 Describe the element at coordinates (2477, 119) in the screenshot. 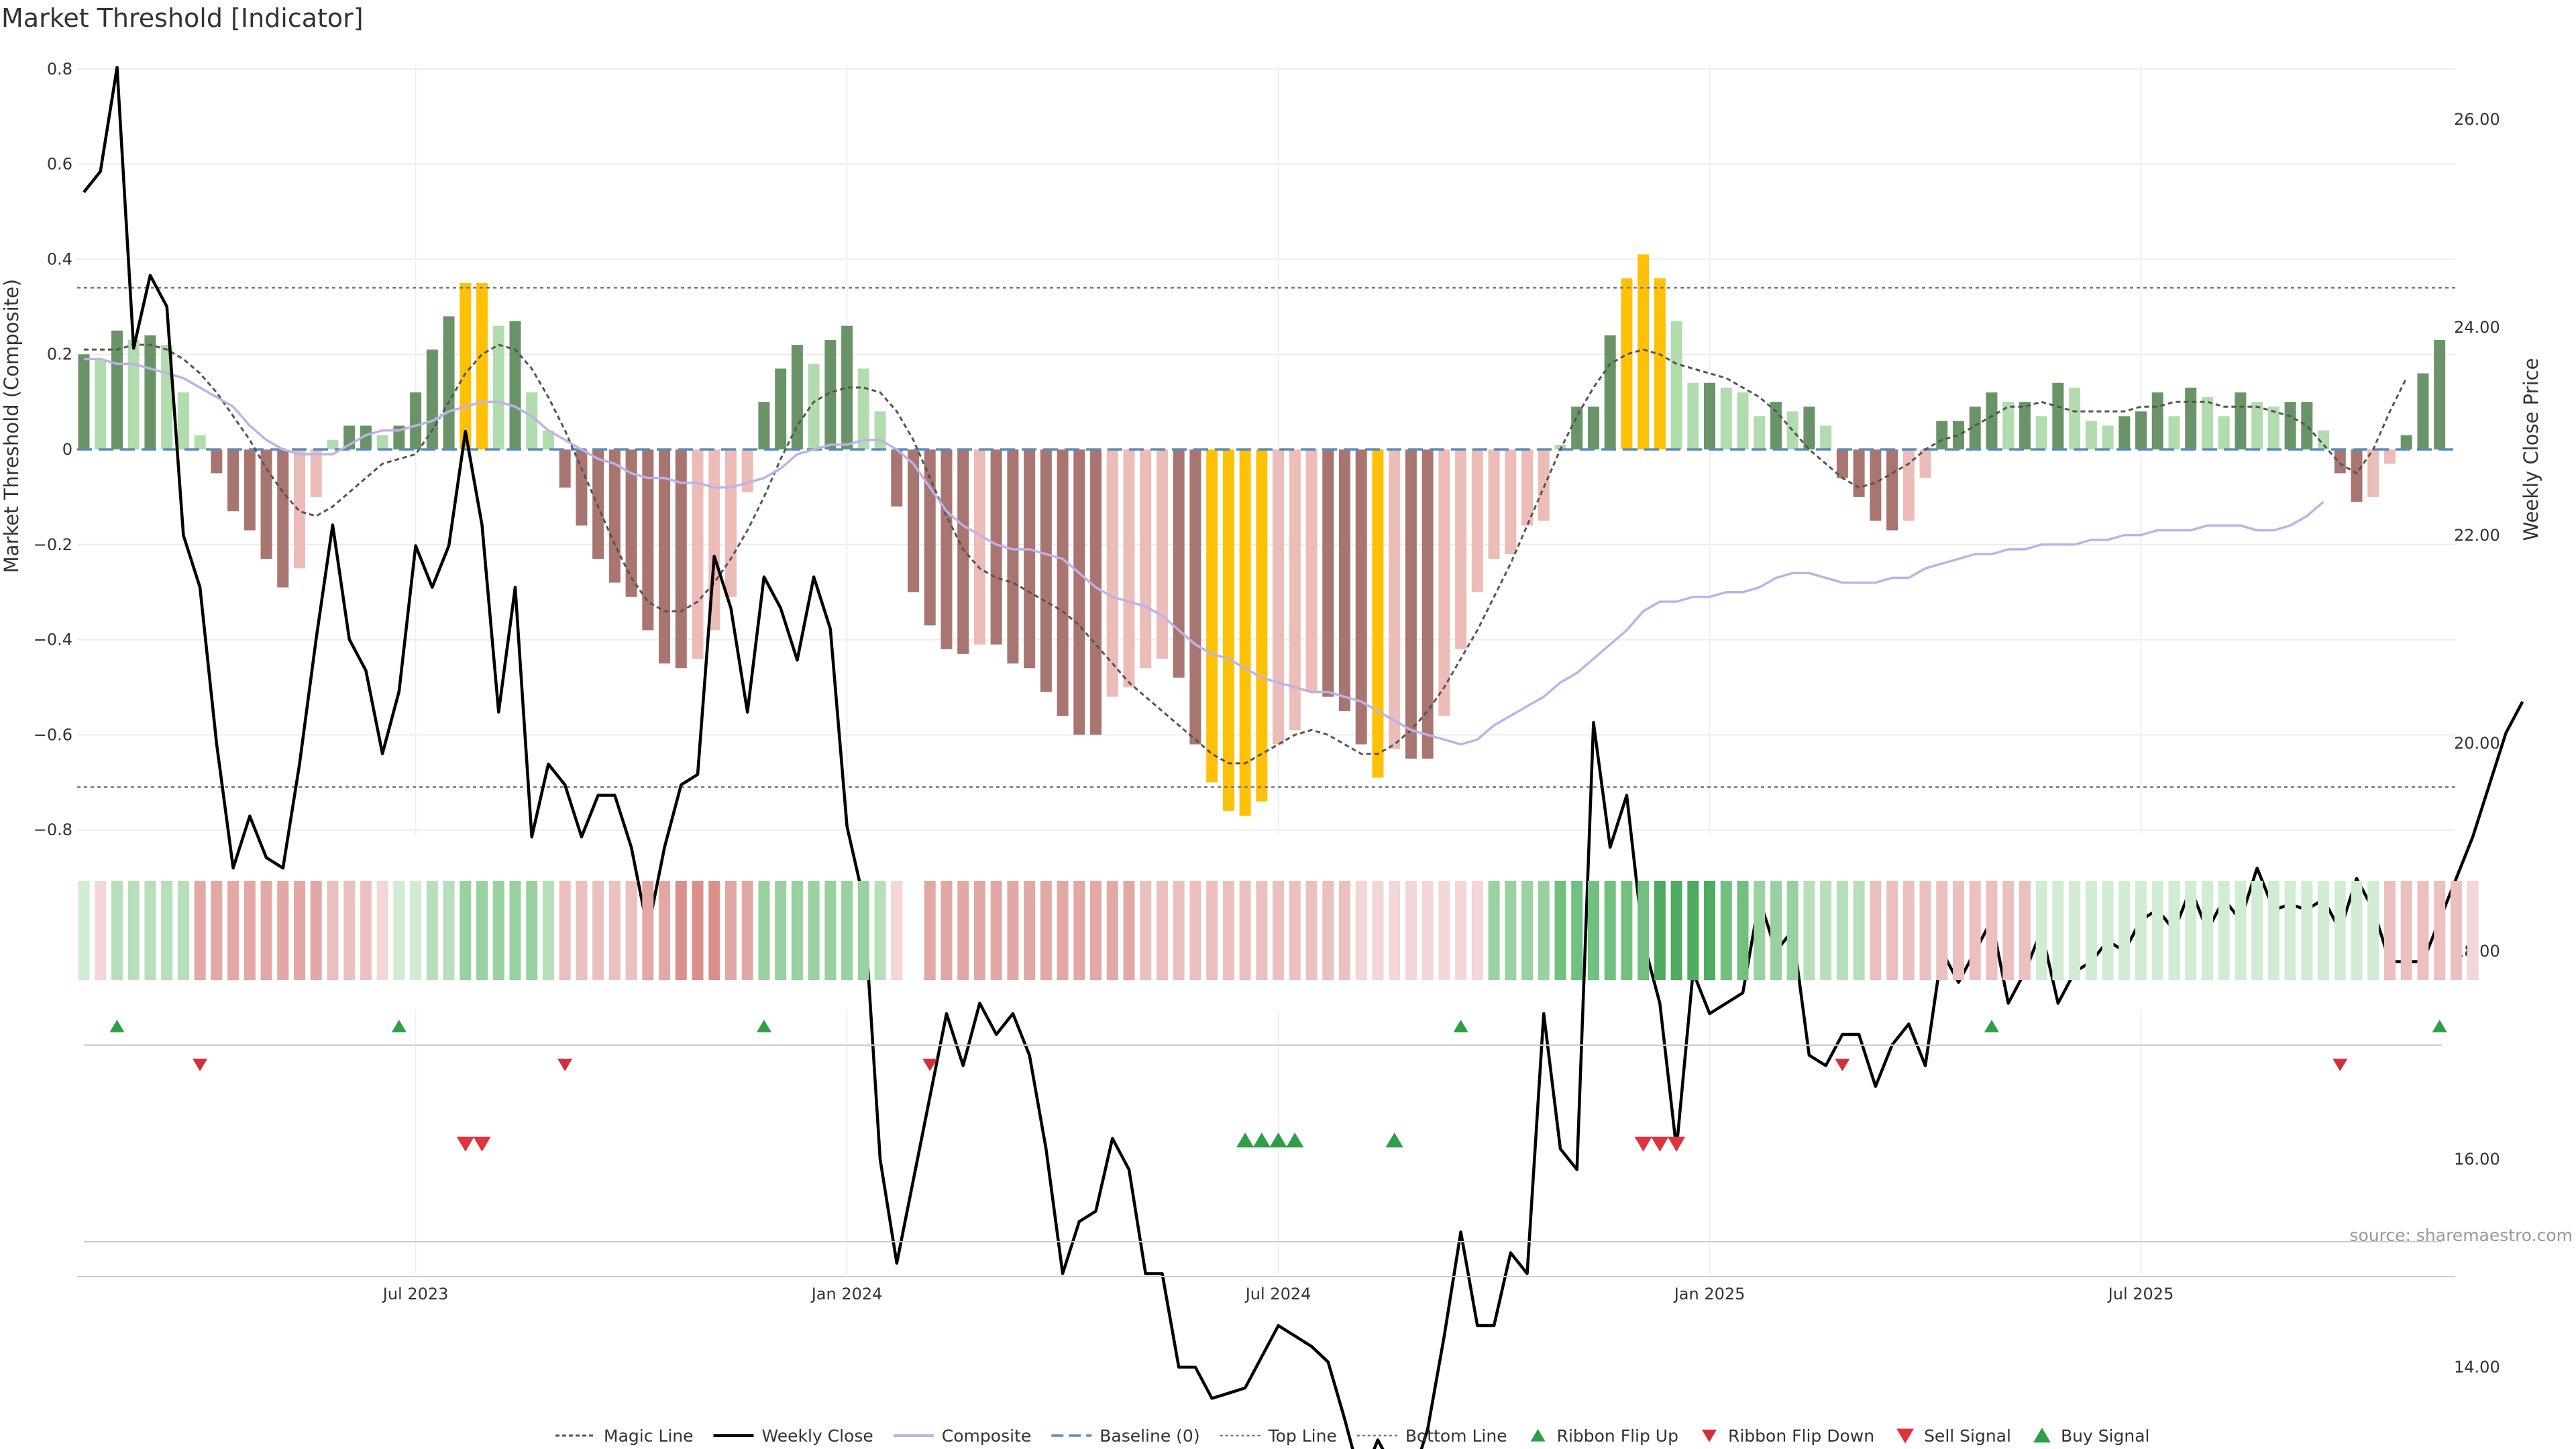

I see `right-tick-label: 26.00` at that location.